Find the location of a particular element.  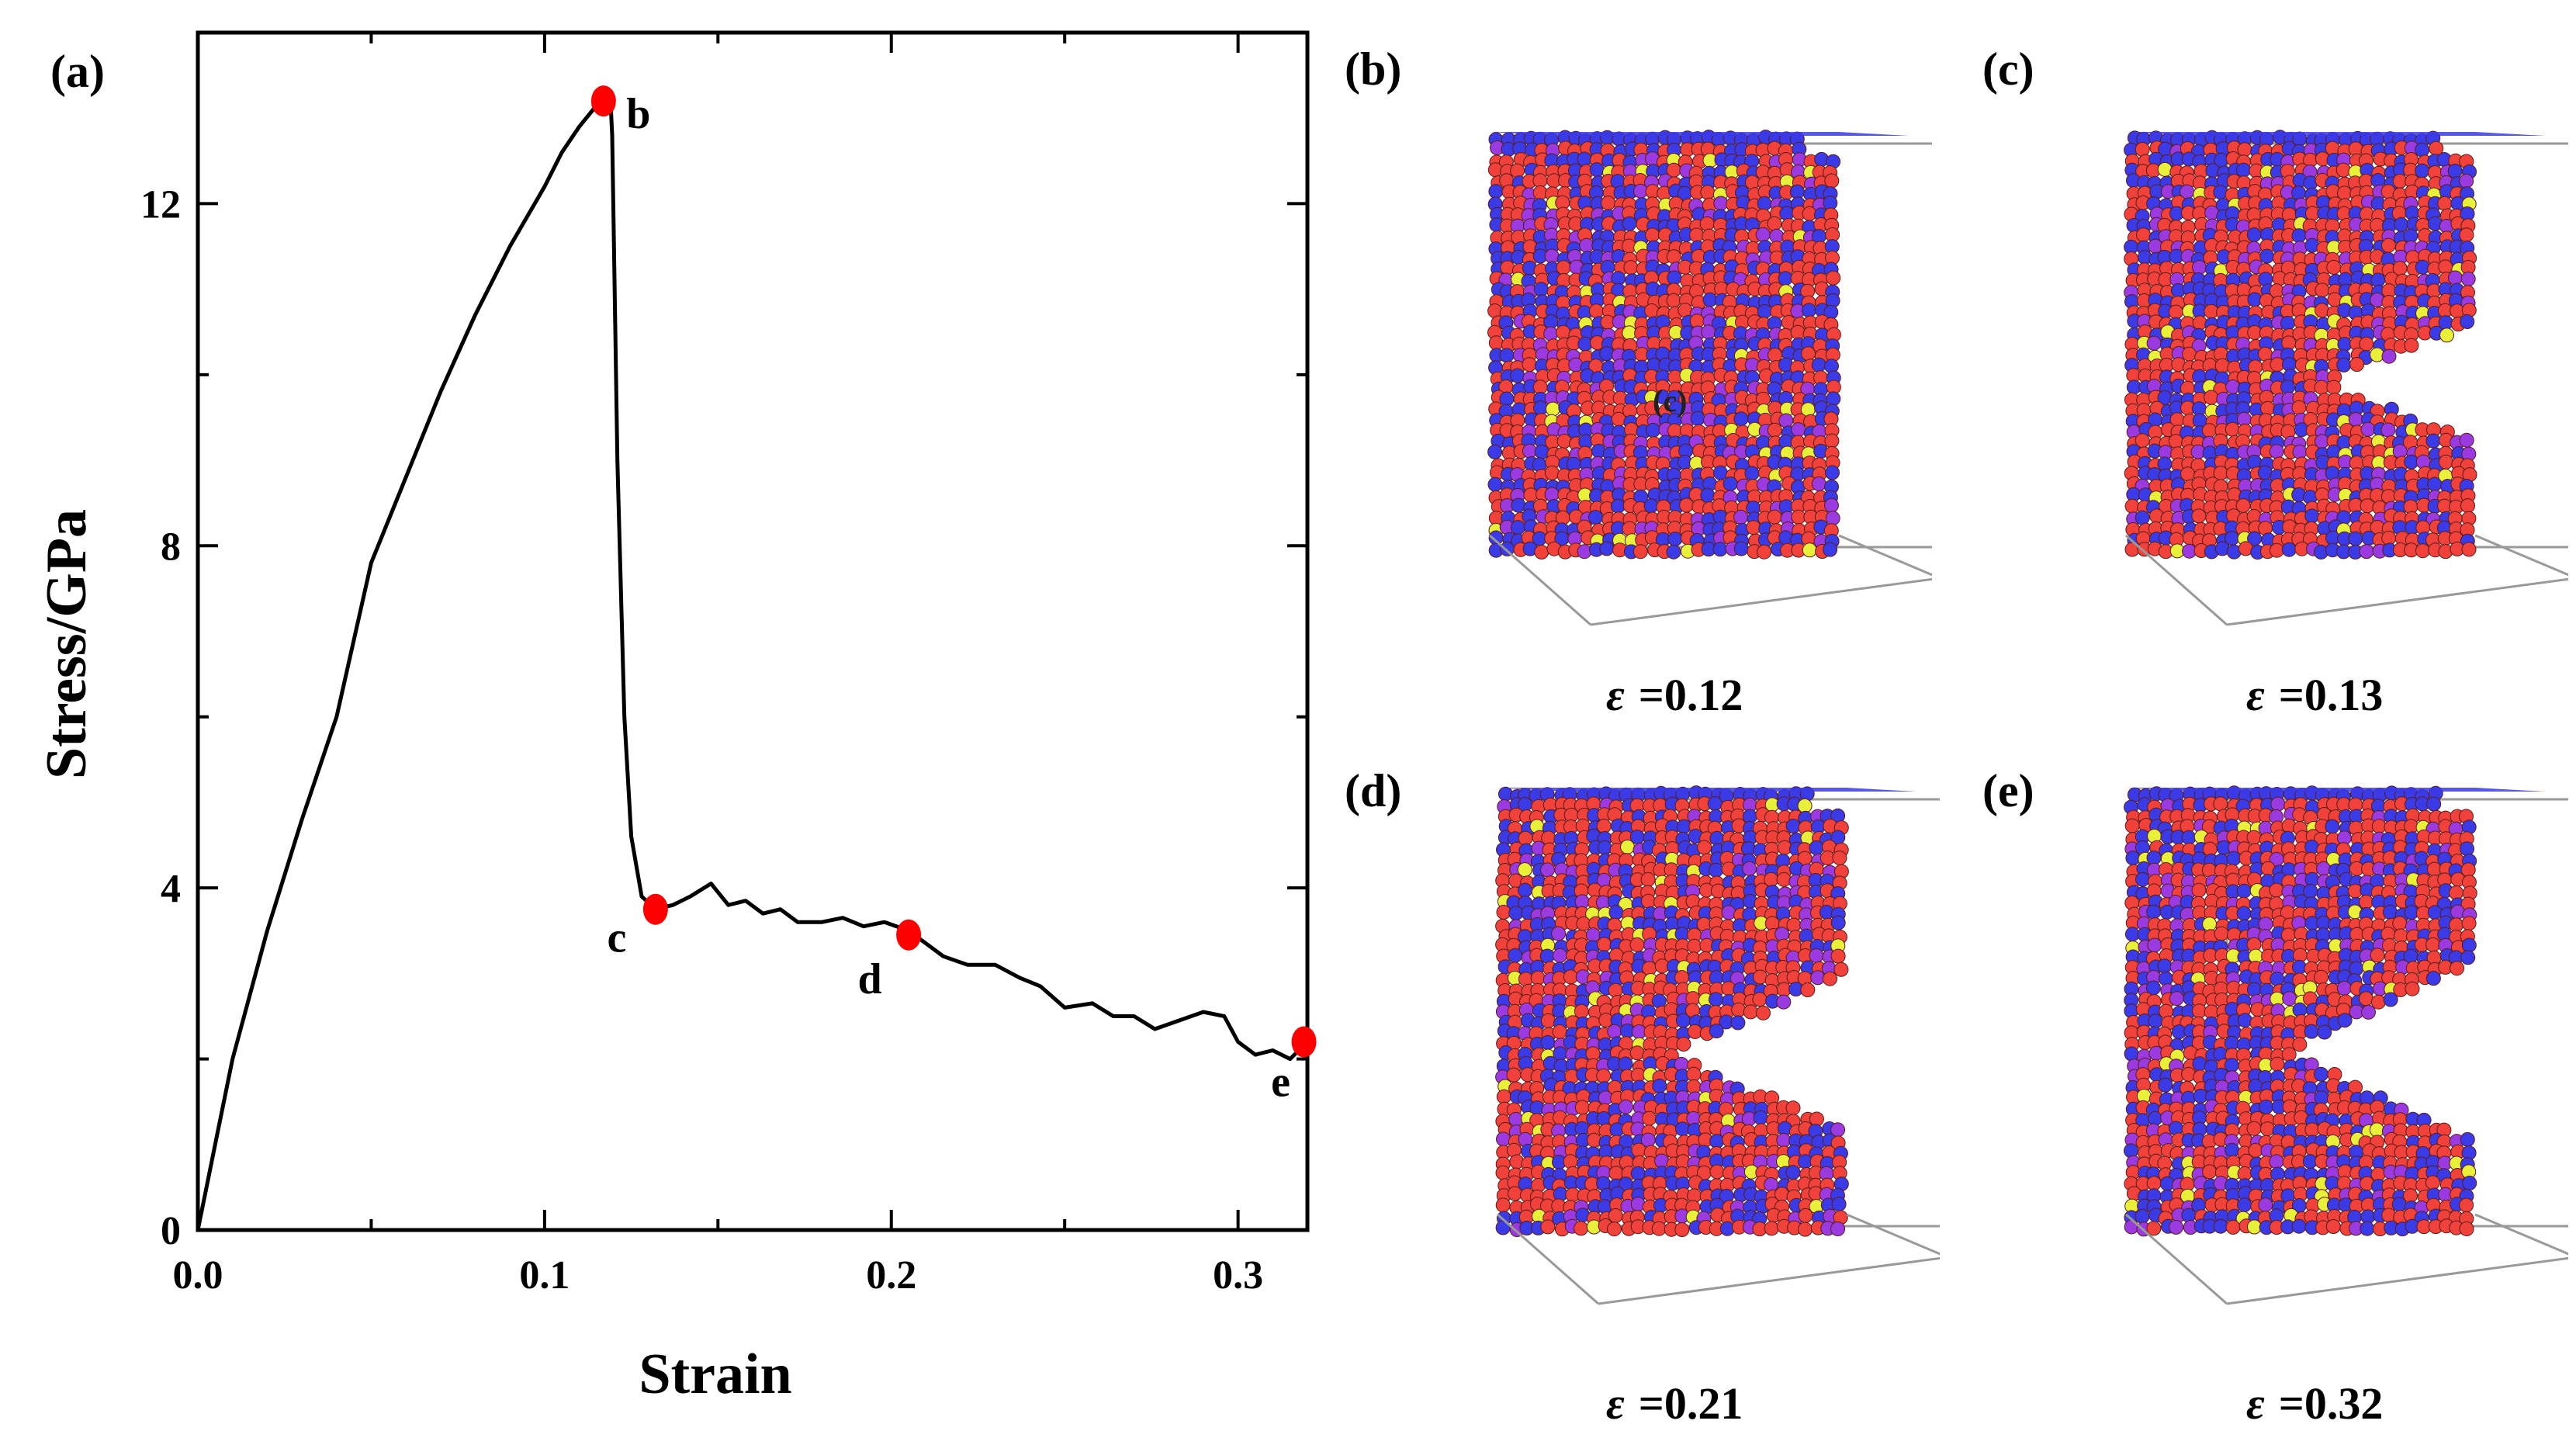

x-axis-label: Strain is located at coordinates (715, 1374).